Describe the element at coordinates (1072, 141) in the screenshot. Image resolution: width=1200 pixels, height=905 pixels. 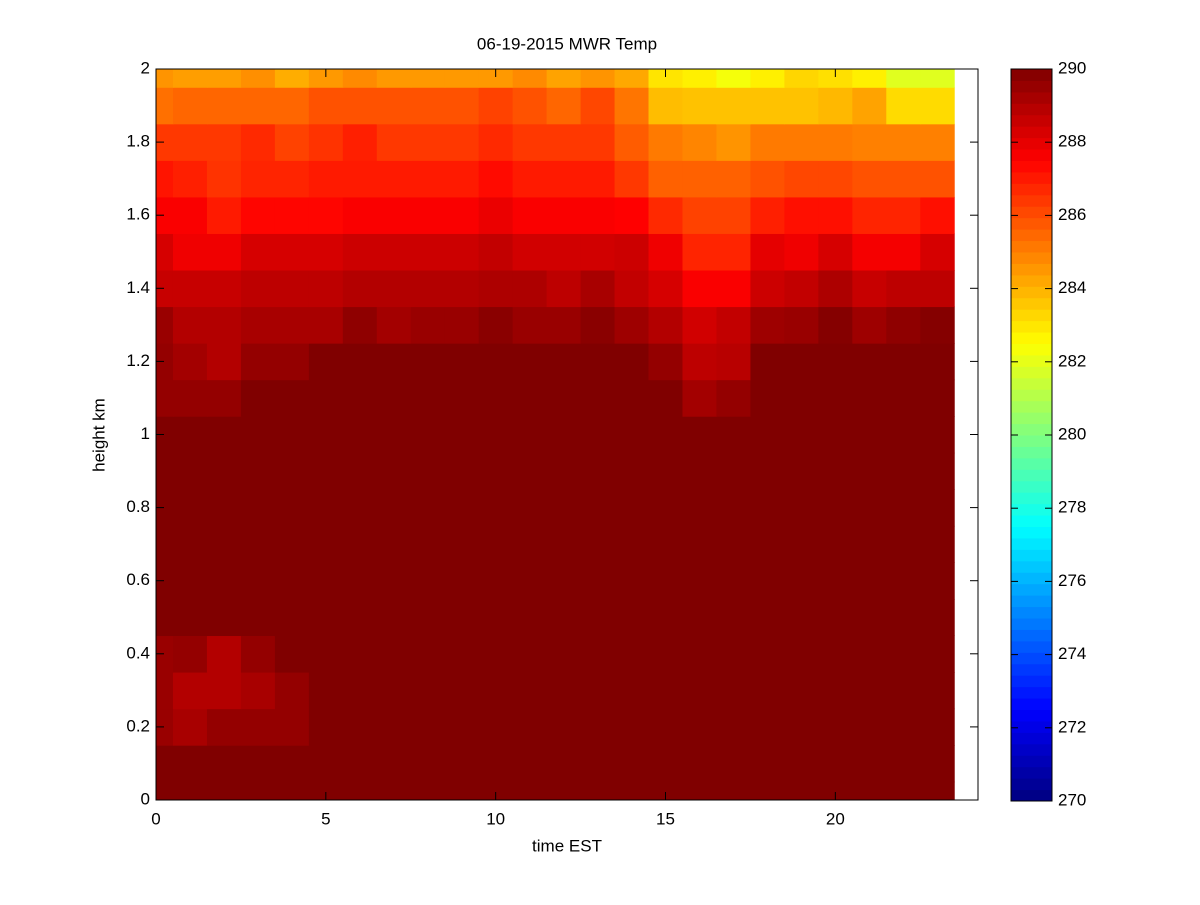
I see `colorbar-tick-label: 288` at that location.